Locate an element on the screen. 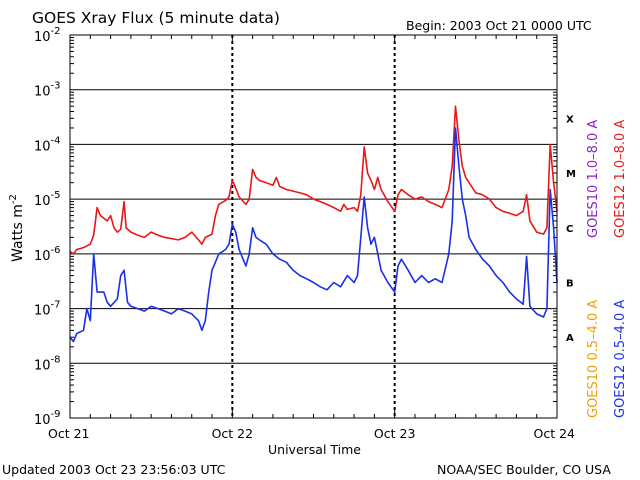  y-tick-label: 10⁻⁴ is located at coordinates (47, 144).